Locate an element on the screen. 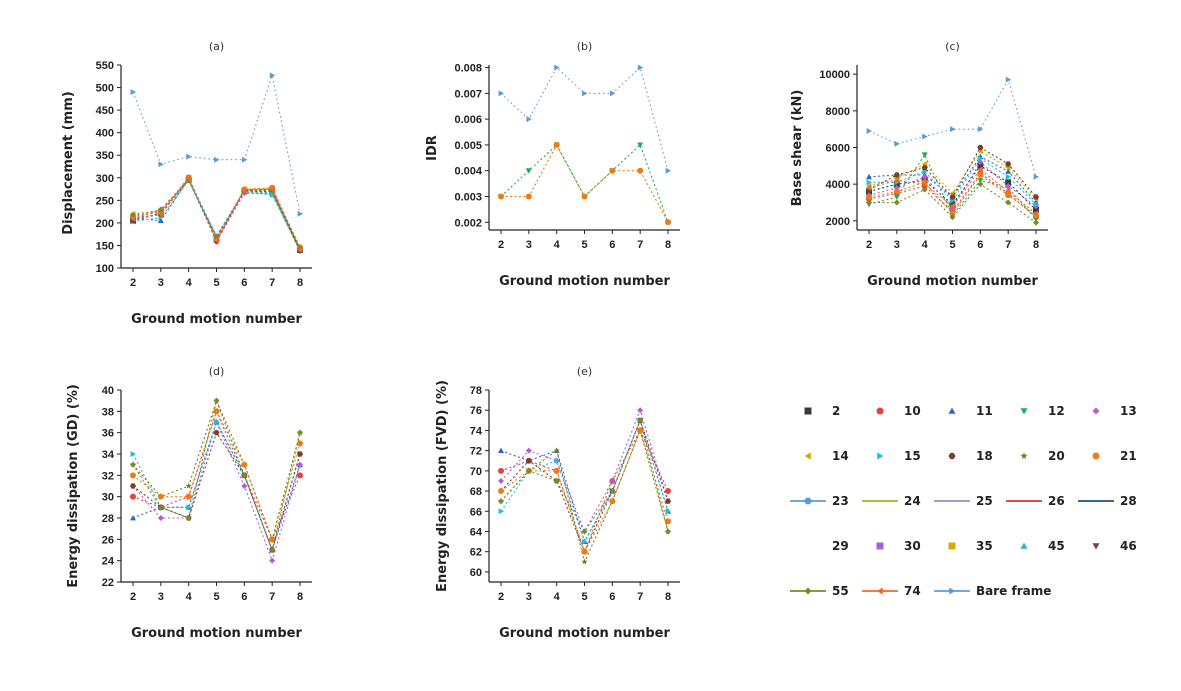 Image resolution: width=1181 pixels, height=691 pixels. legend-label: 13 is located at coordinates (1128, 411).